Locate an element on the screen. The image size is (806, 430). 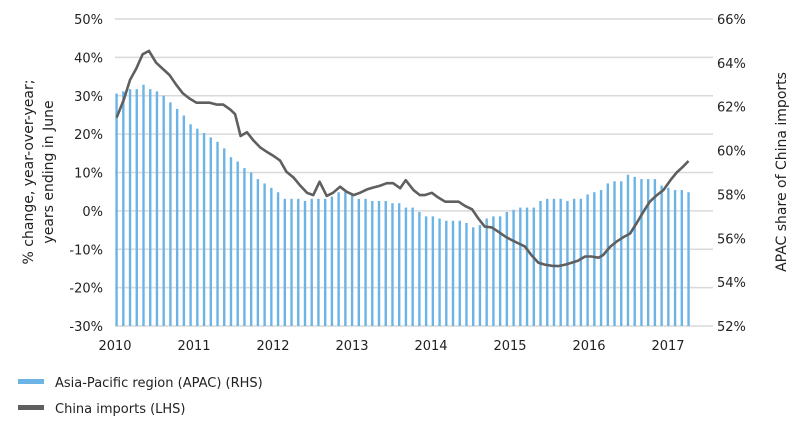
left-axis-title-line2: years ending in June is located at coordinates (49, 171).